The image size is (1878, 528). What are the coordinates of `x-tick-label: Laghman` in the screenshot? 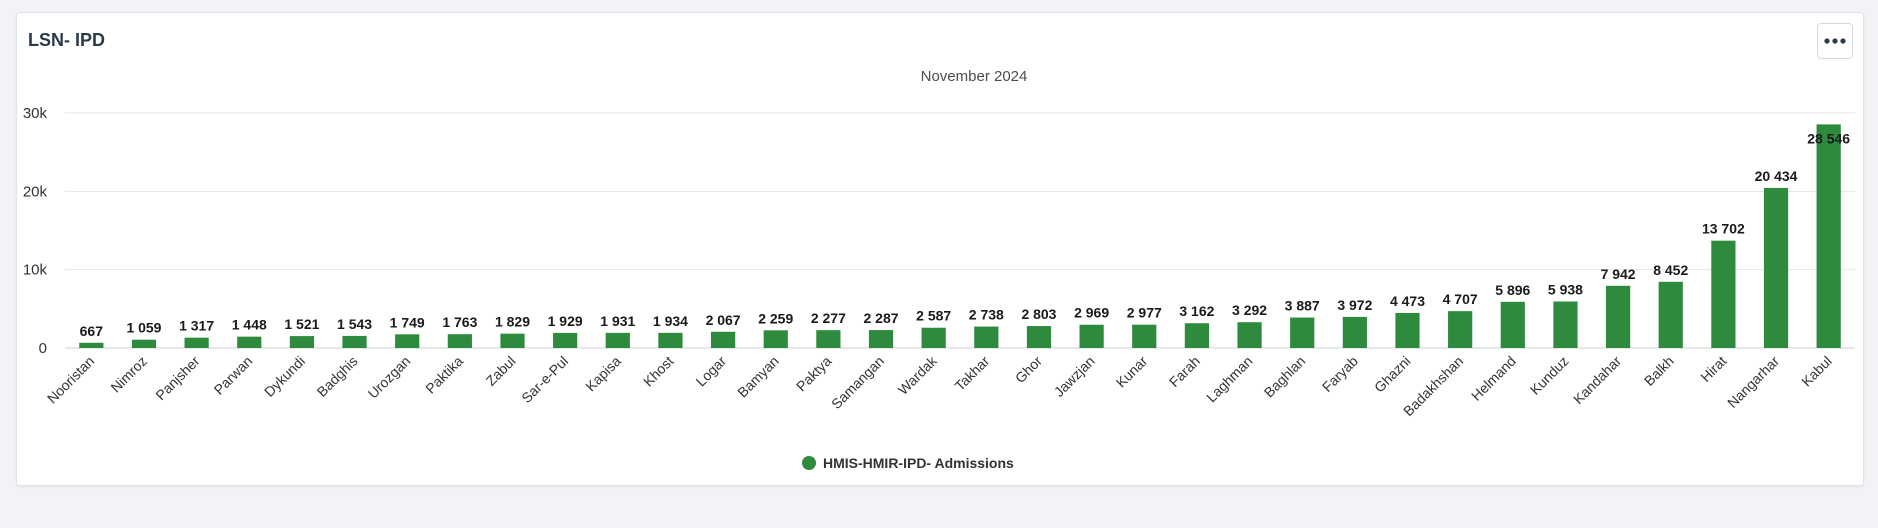 It's located at (1229, 379).